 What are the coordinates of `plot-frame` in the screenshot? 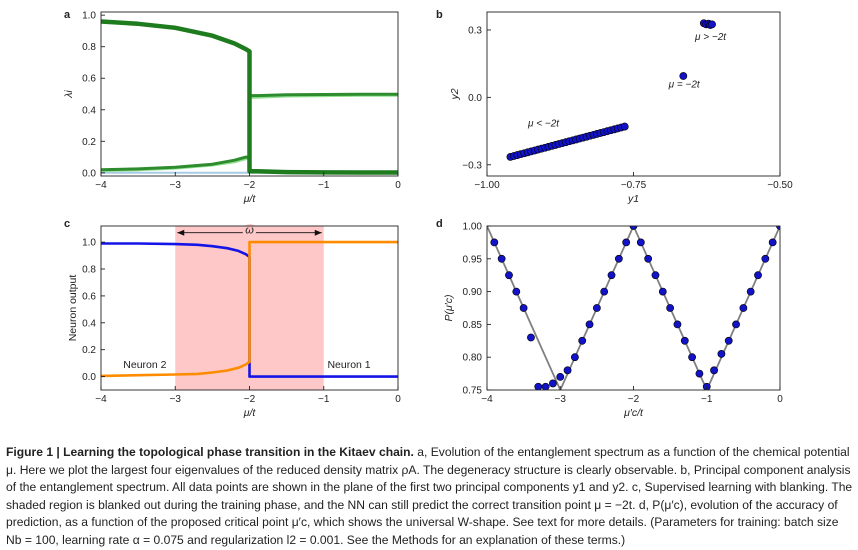 It's located at (633, 308).